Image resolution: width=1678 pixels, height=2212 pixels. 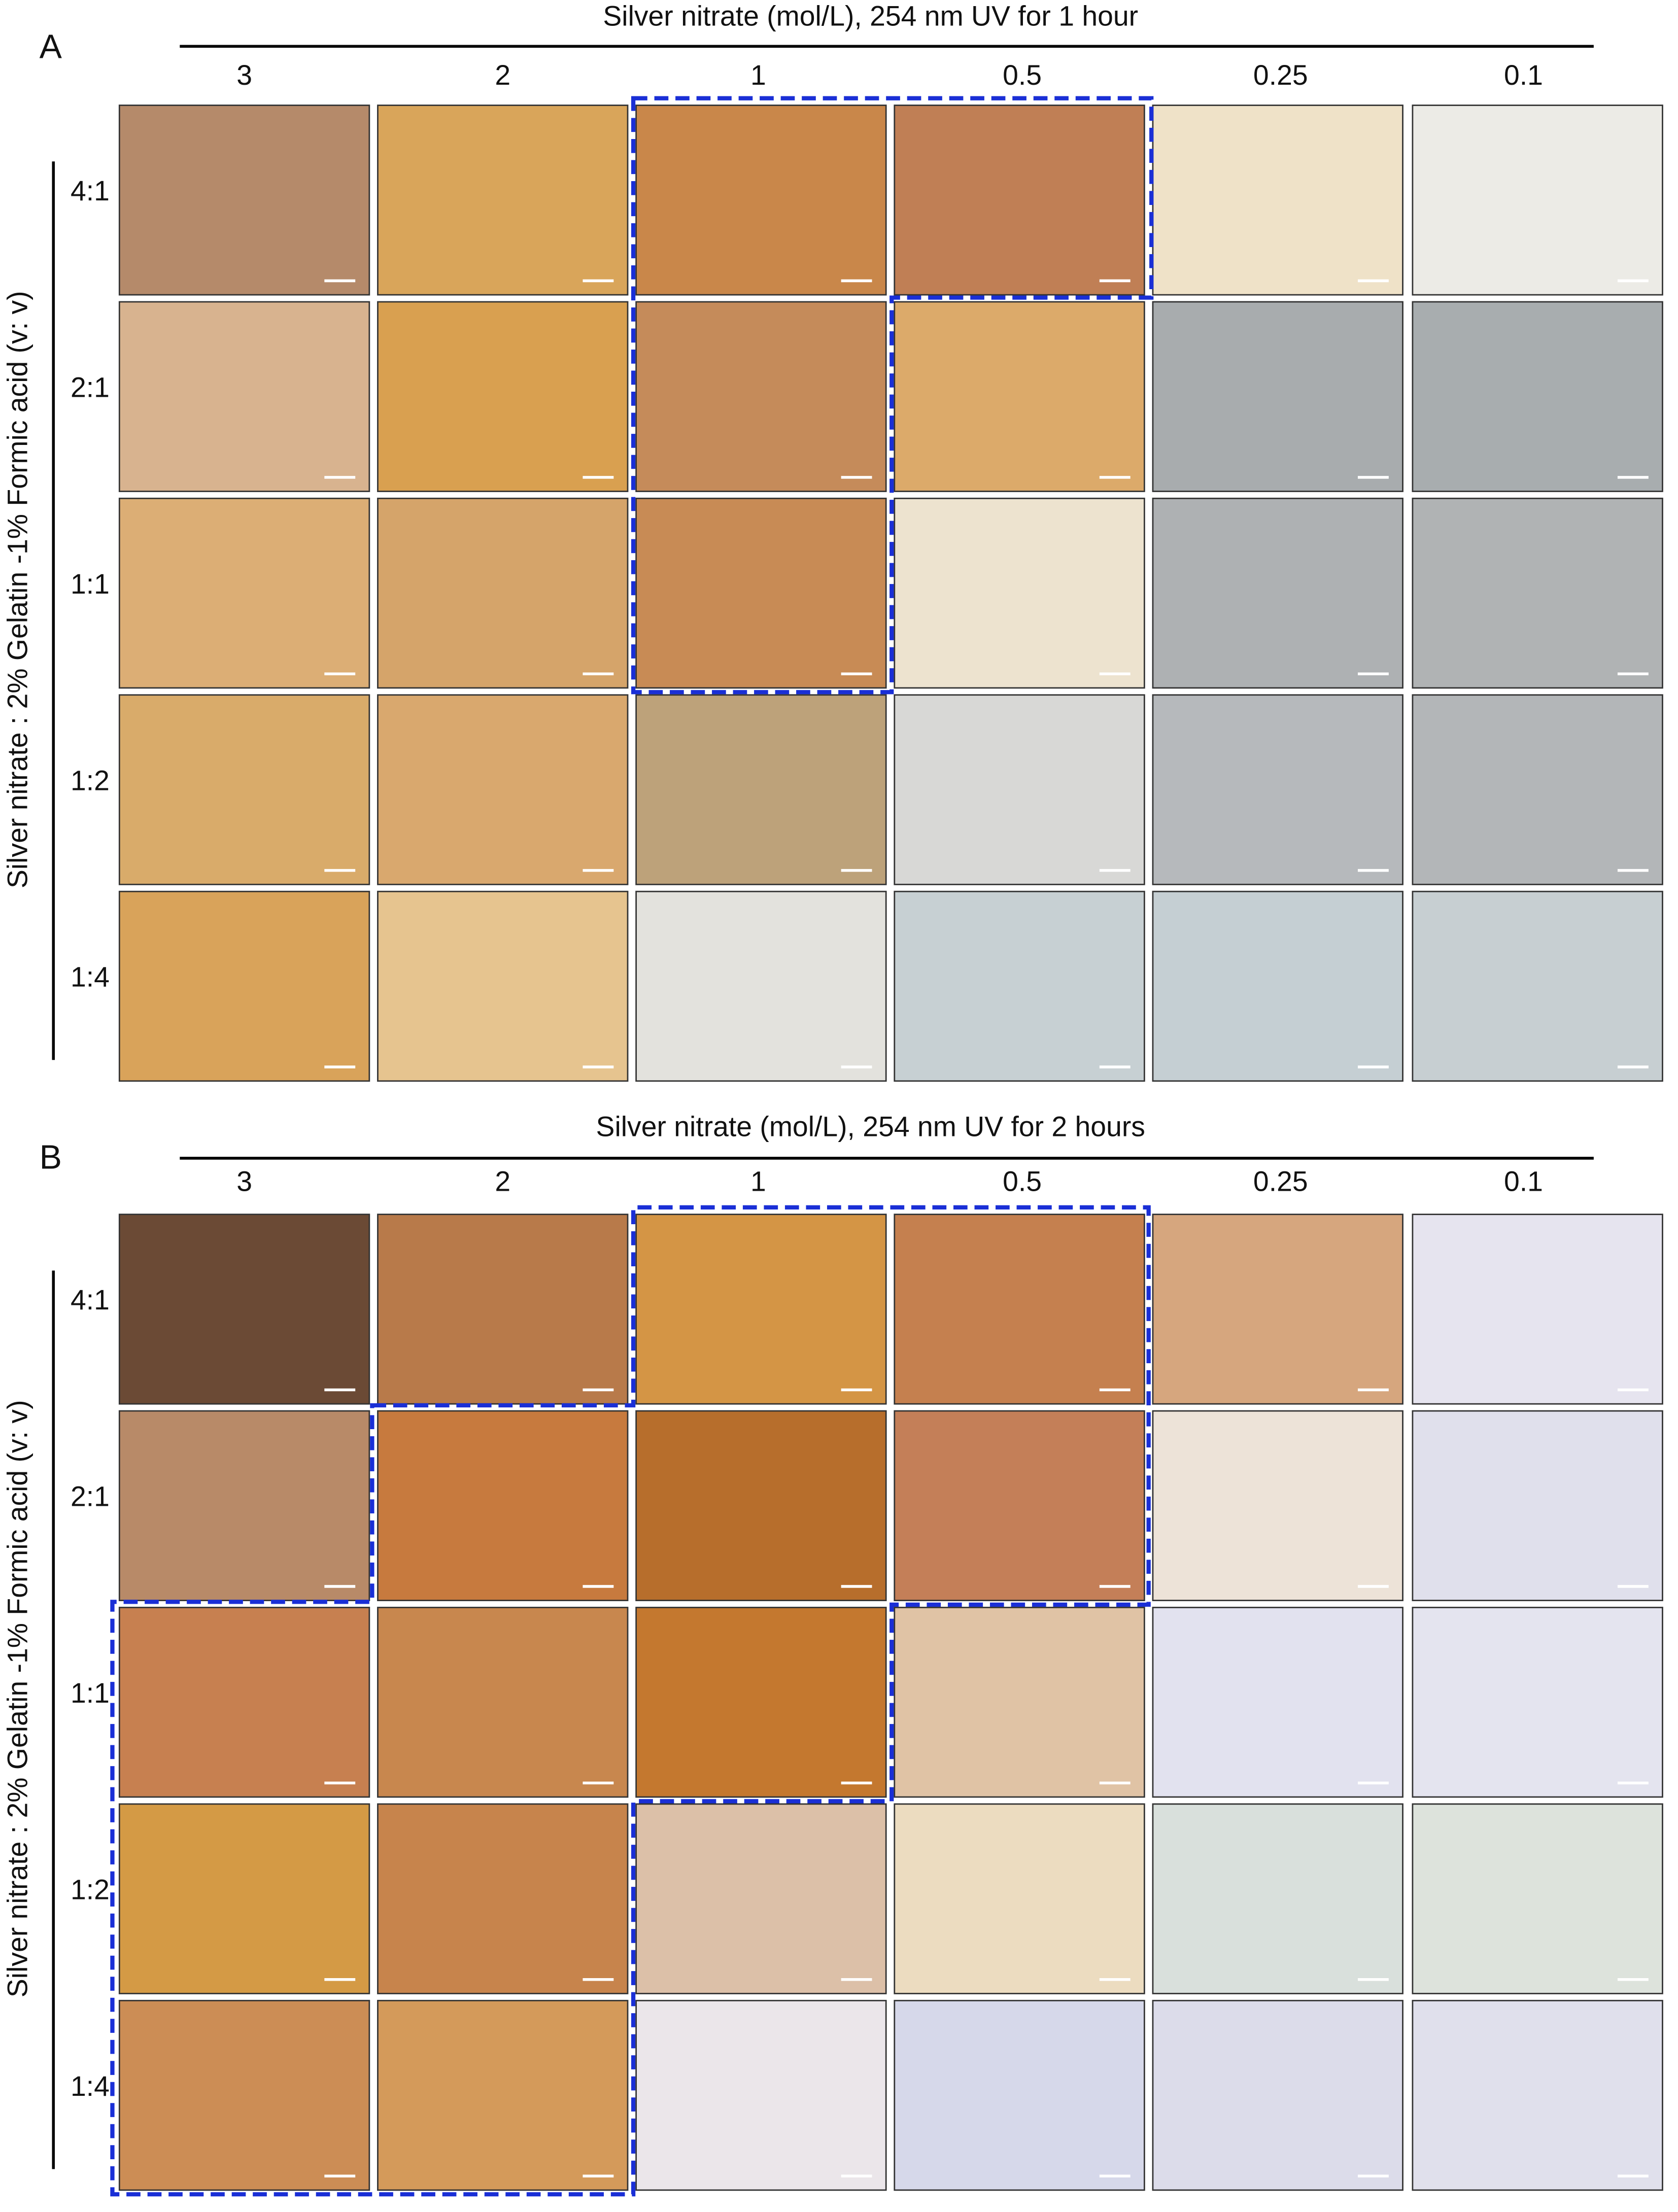 I want to click on highlight-outline, so click(x=892, y=395).